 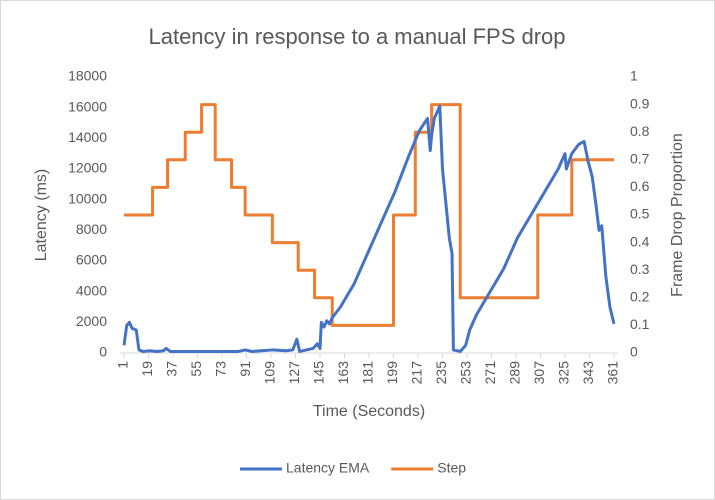 I want to click on y2-tick-label: 0.9, so click(x=640, y=103).